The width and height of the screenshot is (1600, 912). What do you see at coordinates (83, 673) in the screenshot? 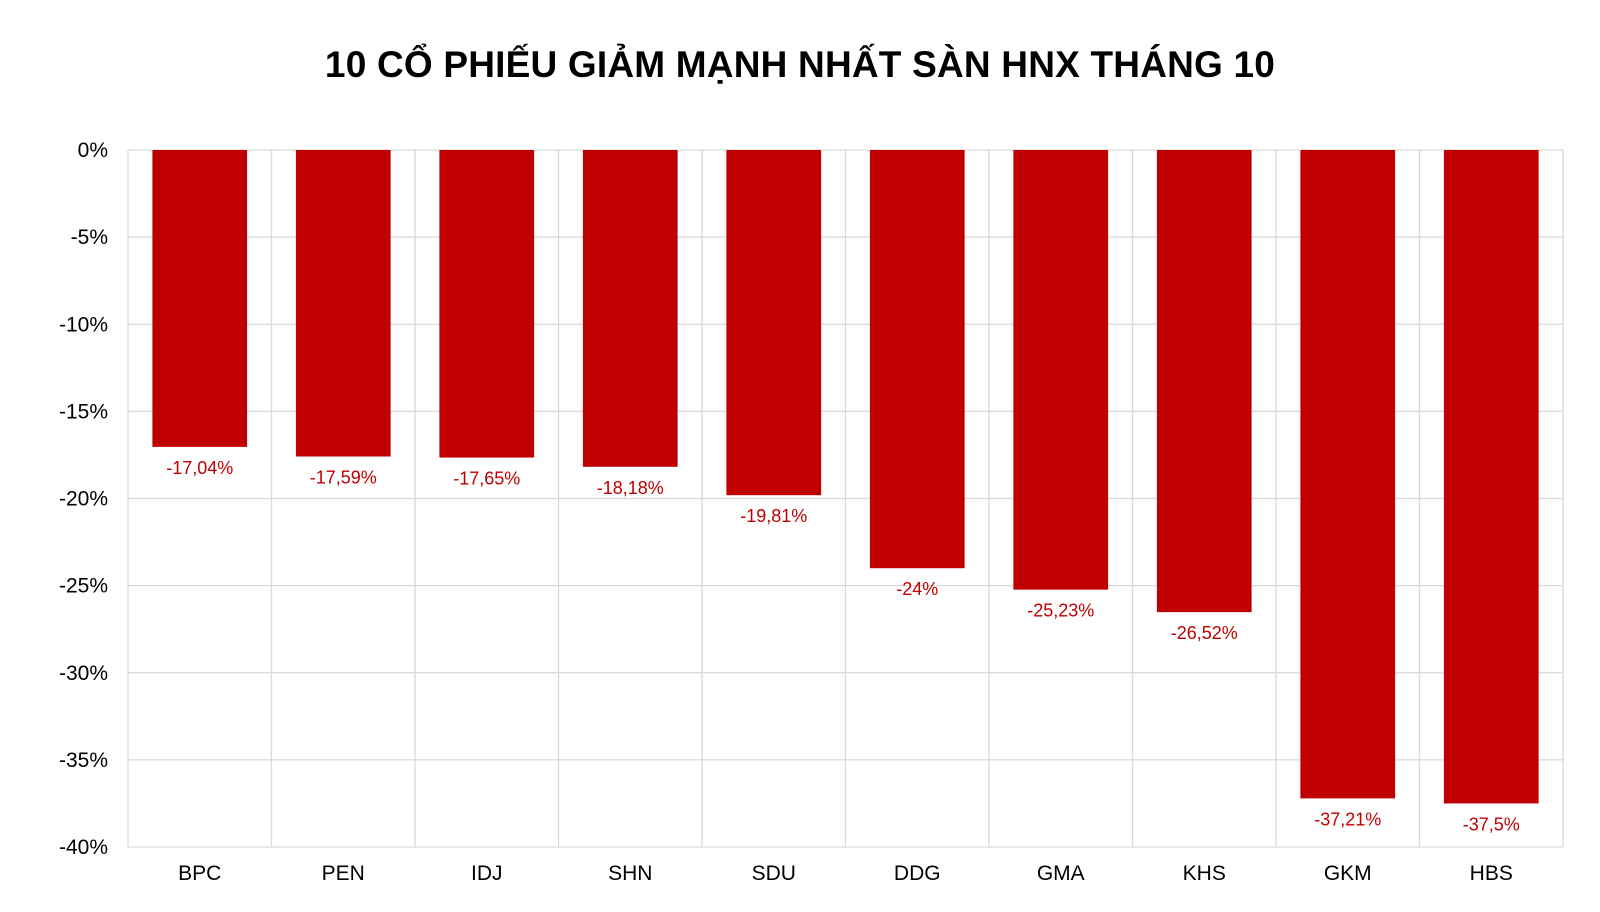
I see `y-tick-label: -30%` at bounding box center [83, 673].